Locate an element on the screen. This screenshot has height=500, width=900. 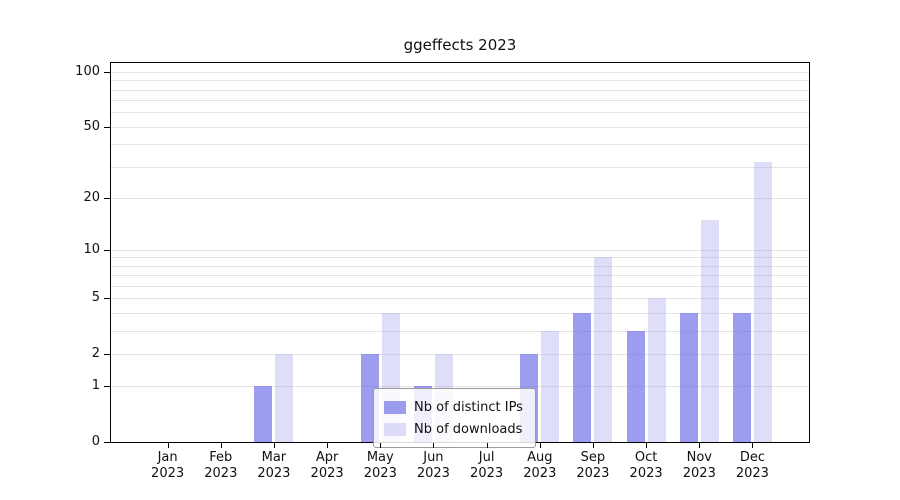
y-tick-label: 0 is located at coordinates (95, 441).